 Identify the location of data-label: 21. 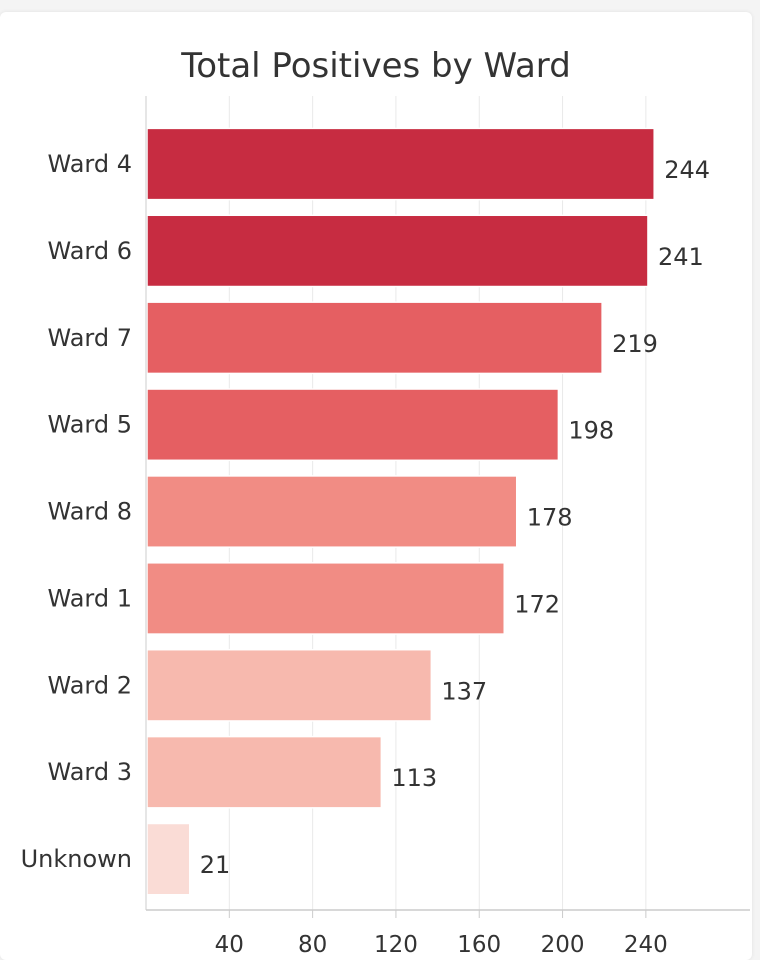
(215, 865).